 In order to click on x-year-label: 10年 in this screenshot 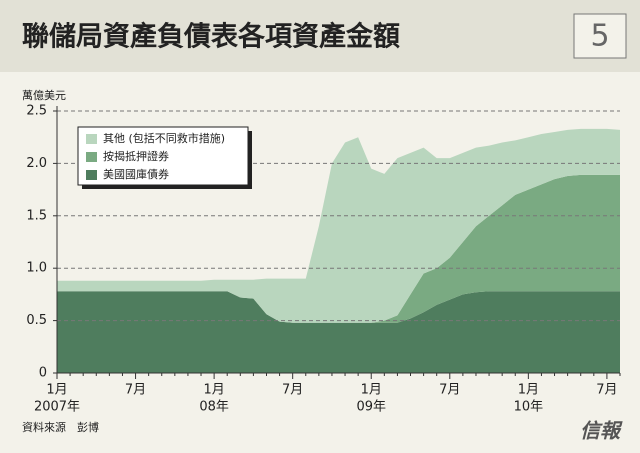, I will do `click(529, 407)`.